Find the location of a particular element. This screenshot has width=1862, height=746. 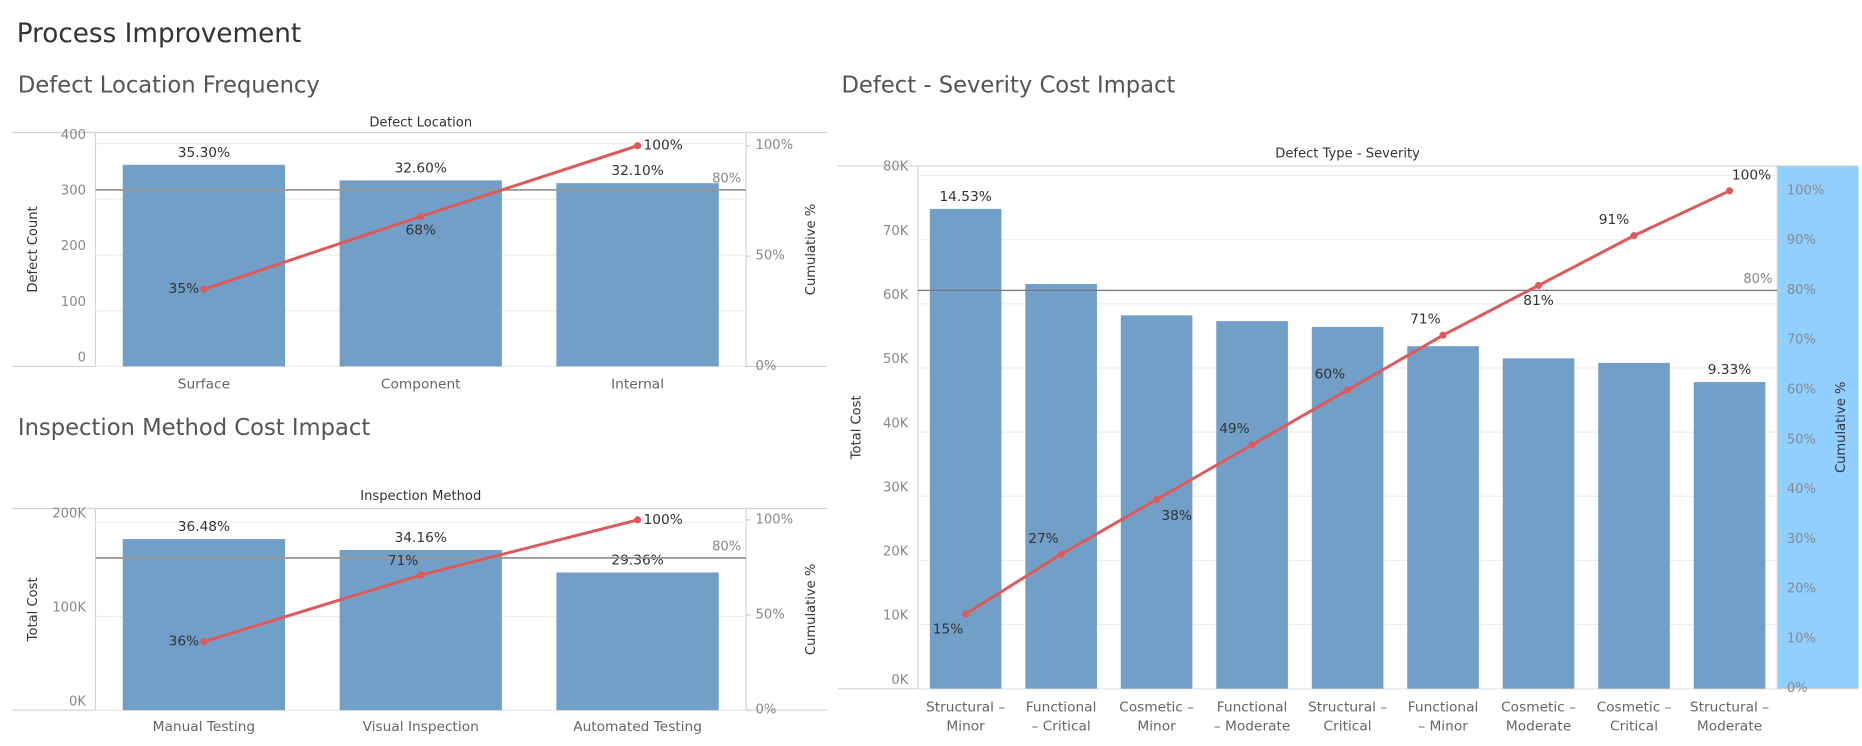

dashboard-title: Process Improvement is located at coordinates (159, 34).